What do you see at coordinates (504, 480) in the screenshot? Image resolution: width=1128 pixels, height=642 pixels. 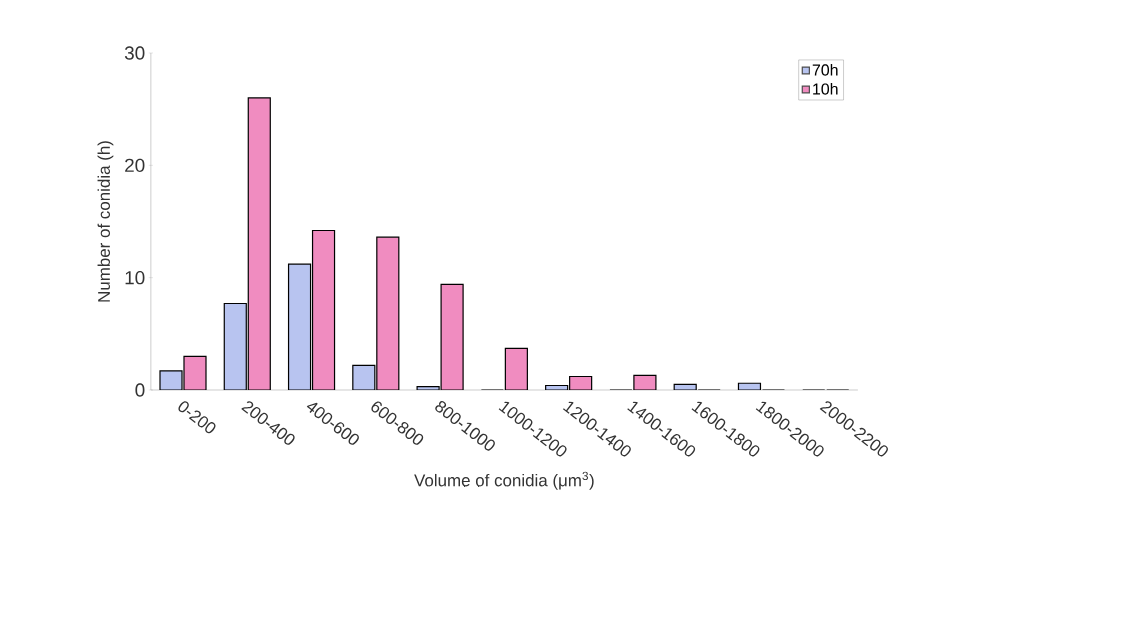 I see `x-axis-title: Volume of conidia (μm$^{3}$)` at bounding box center [504, 480].